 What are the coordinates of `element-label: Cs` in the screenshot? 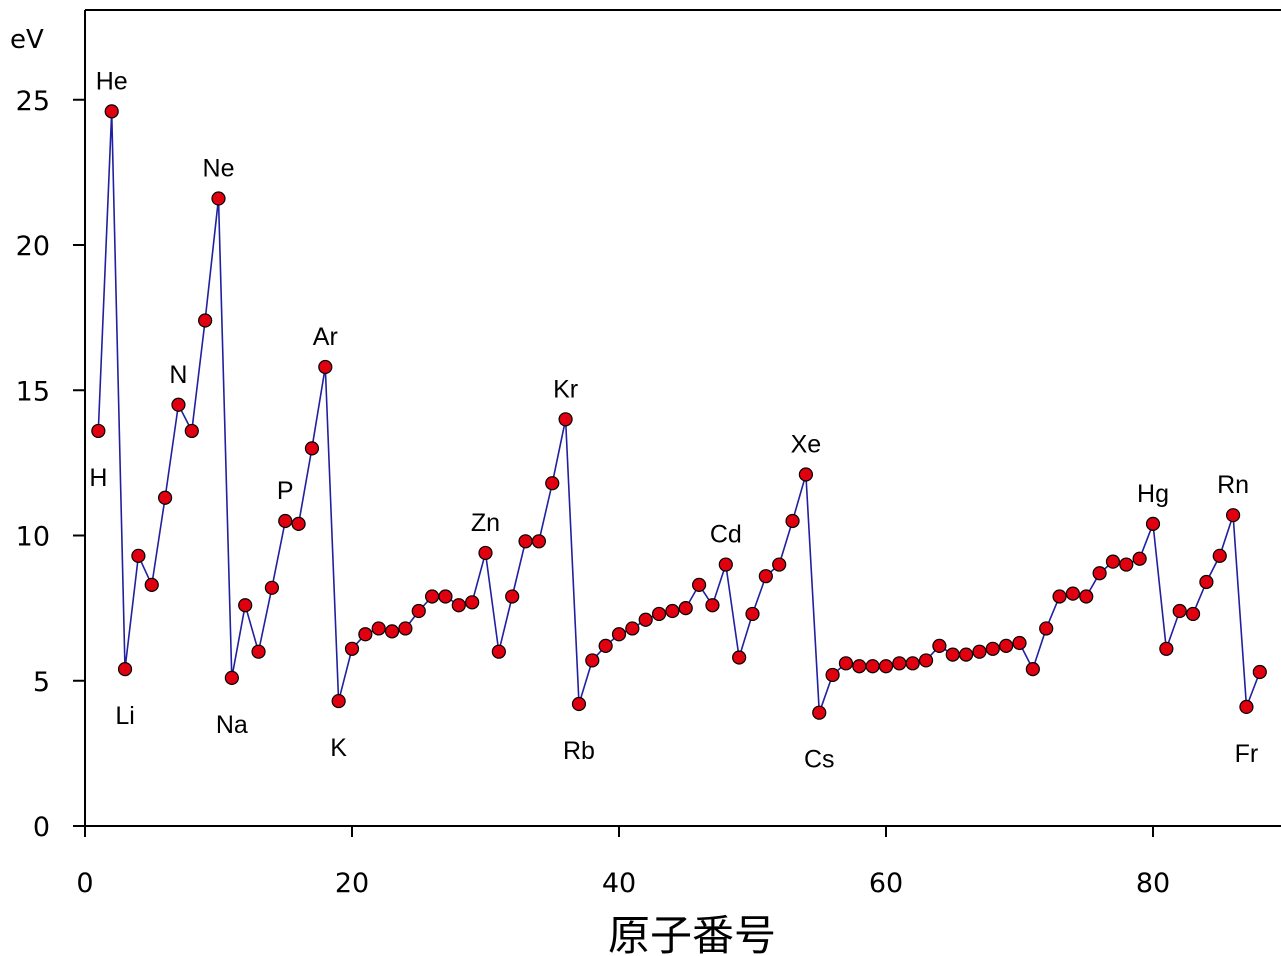 It's located at (819, 760).